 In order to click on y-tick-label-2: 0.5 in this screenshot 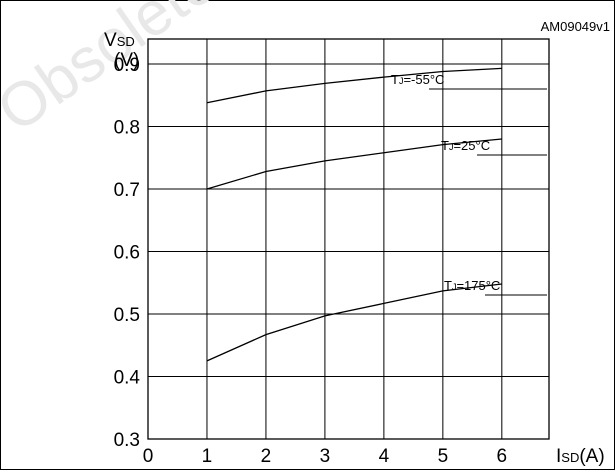, I will do `click(127, 315)`.